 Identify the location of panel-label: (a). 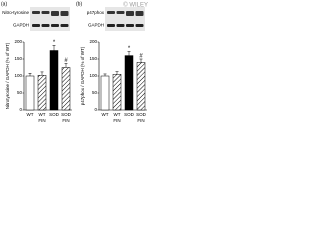
(4, 4).